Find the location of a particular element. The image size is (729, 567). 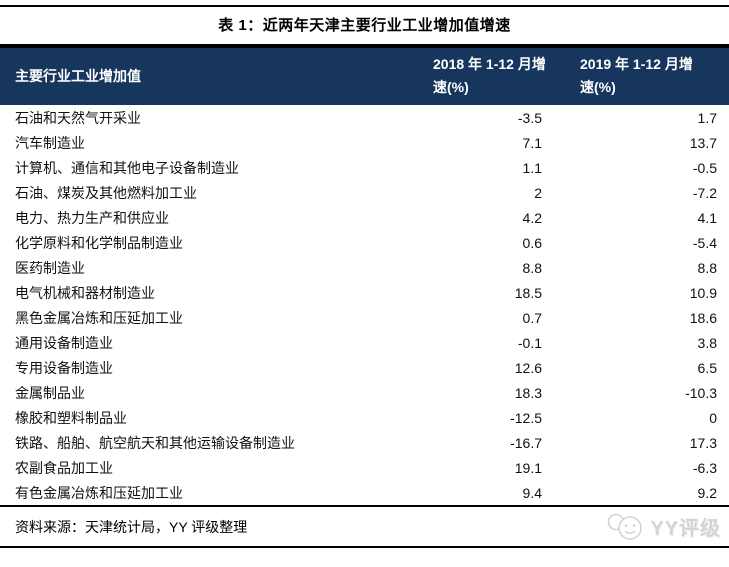

table-row: 石油和天然气开采业 -3.5 1.7 is located at coordinates (364, 117).